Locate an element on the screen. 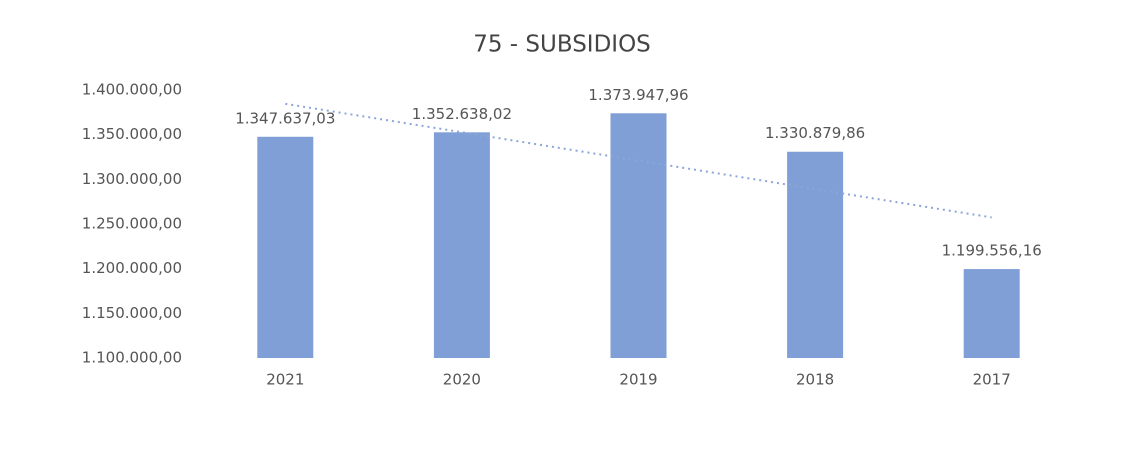 The height and width of the screenshot is (451, 1122). y-tick-label: 1.150.000,00 is located at coordinates (132, 313).